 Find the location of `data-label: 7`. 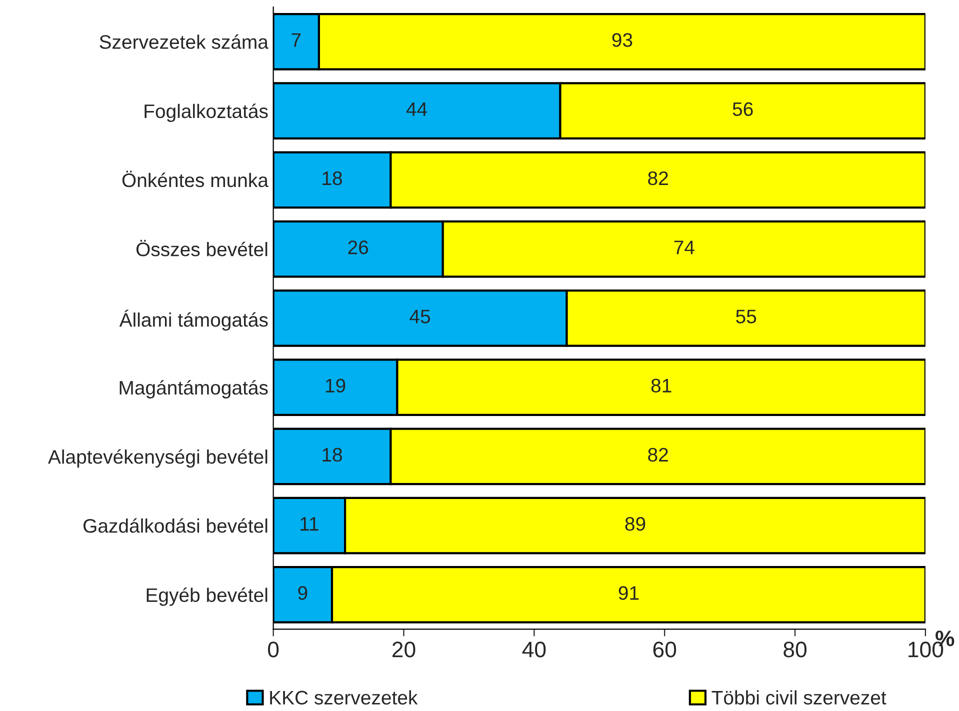

data-label: 7 is located at coordinates (296, 40).